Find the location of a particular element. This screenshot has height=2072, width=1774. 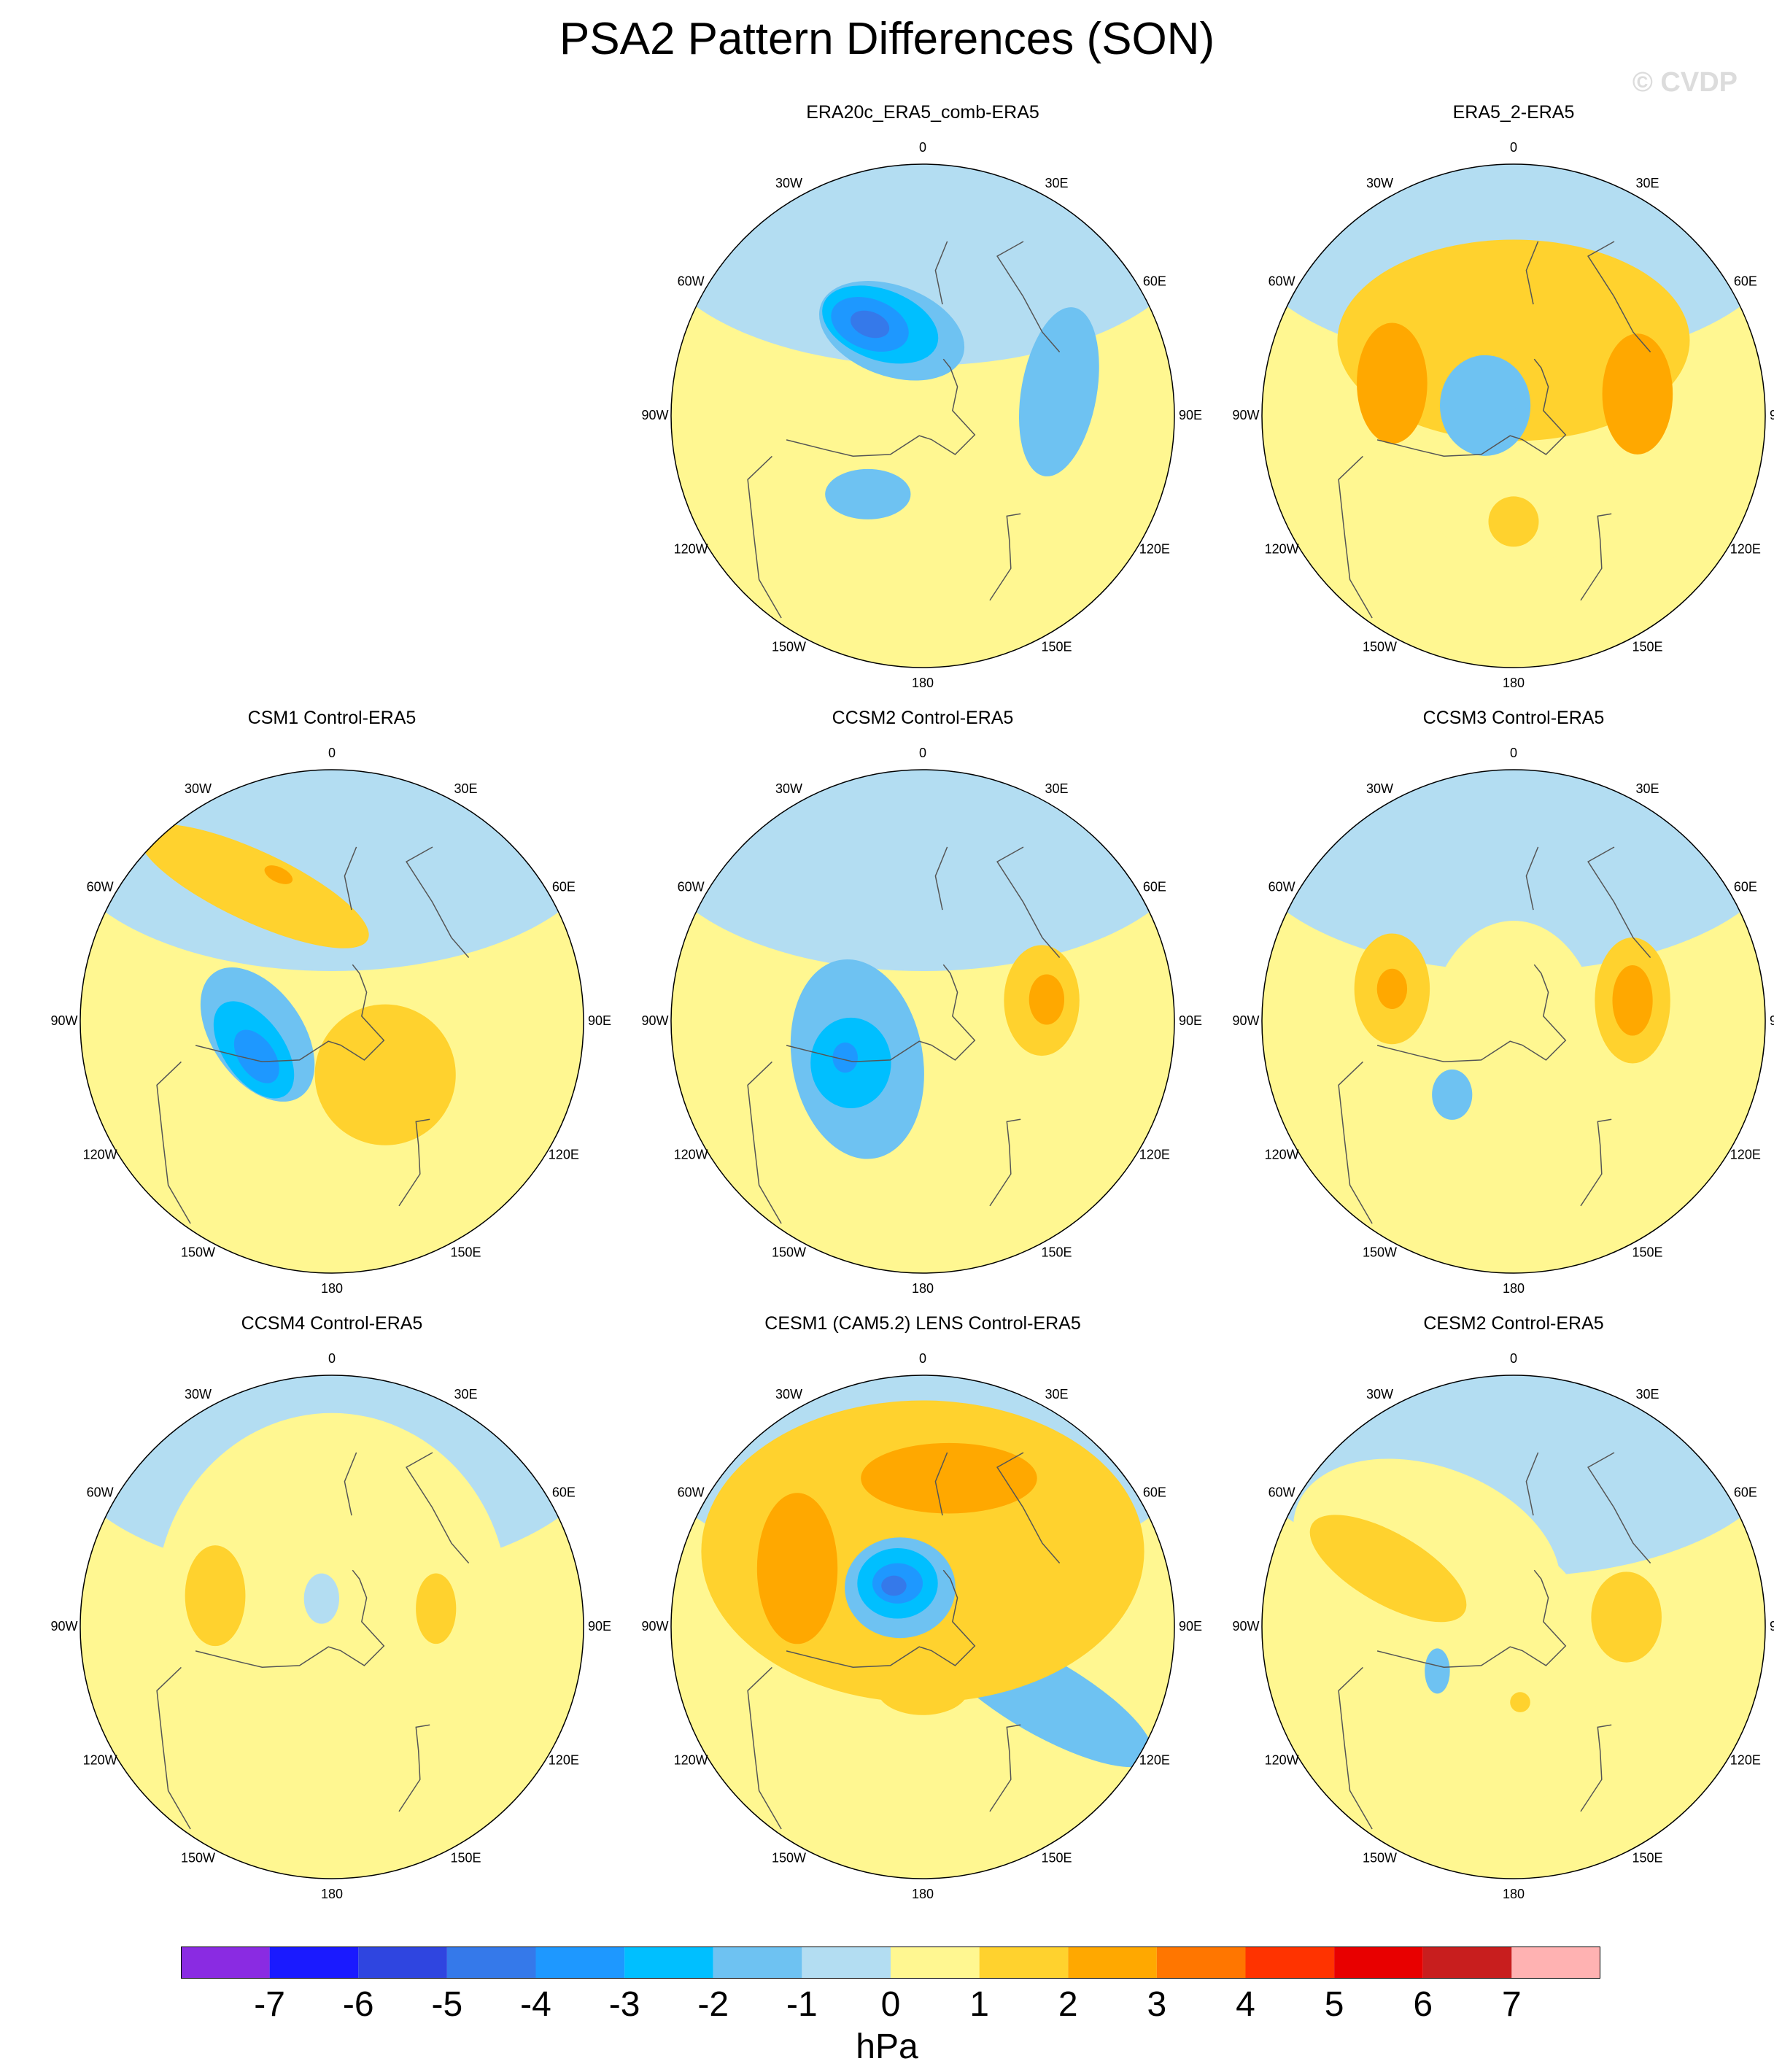

colorbar-tick-label: 5 is located at coordinates (1334, 2004).